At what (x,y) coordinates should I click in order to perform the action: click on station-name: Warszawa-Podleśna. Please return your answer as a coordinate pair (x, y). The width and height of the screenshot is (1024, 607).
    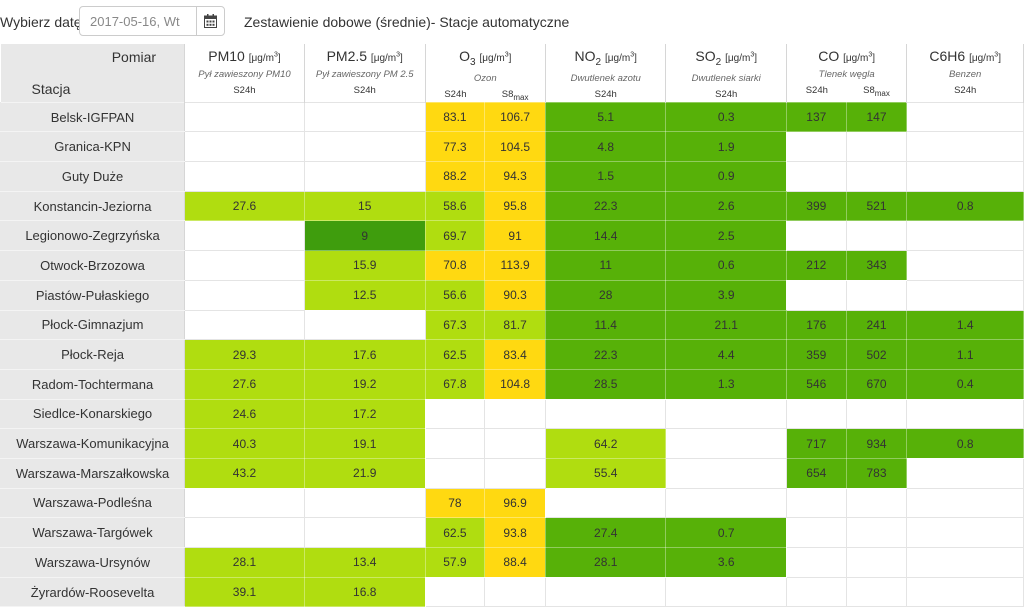
    Looking at the image, I should click on (93, 503).